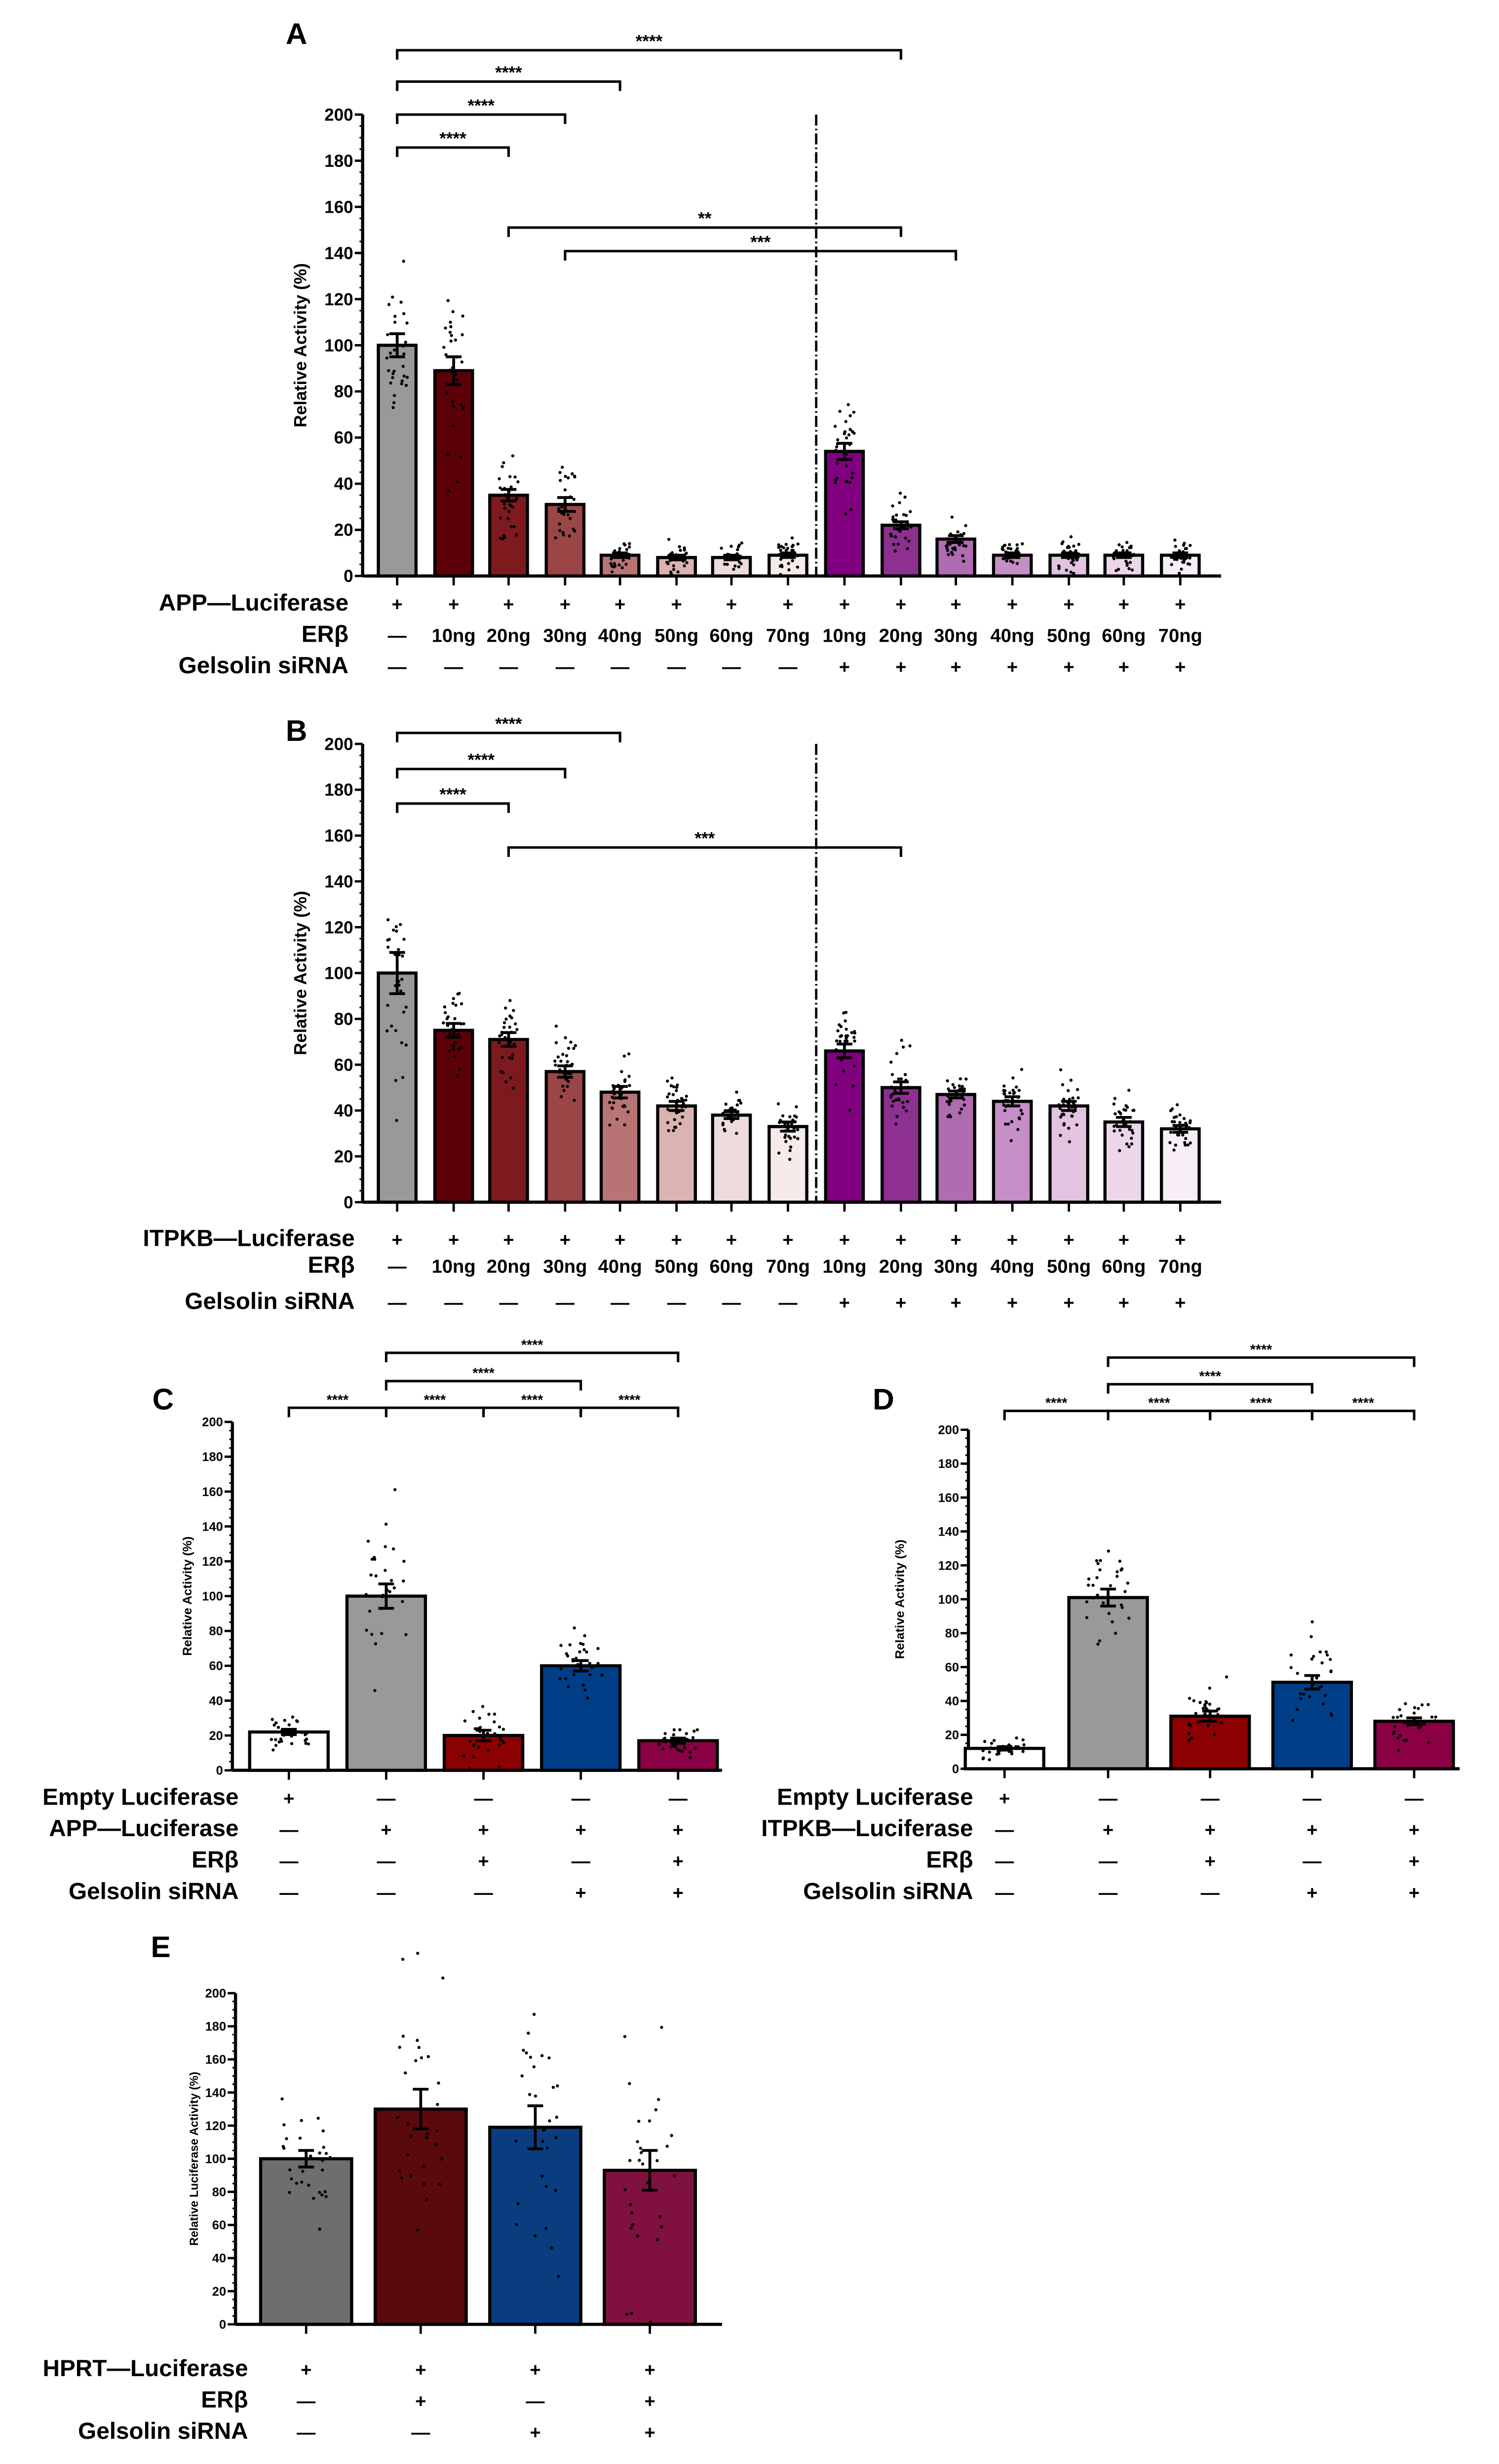  What do you see at coordinates (344, 438) in the screenshot?
I see `y-tick-label: 60` at bounding box center [344, 438].